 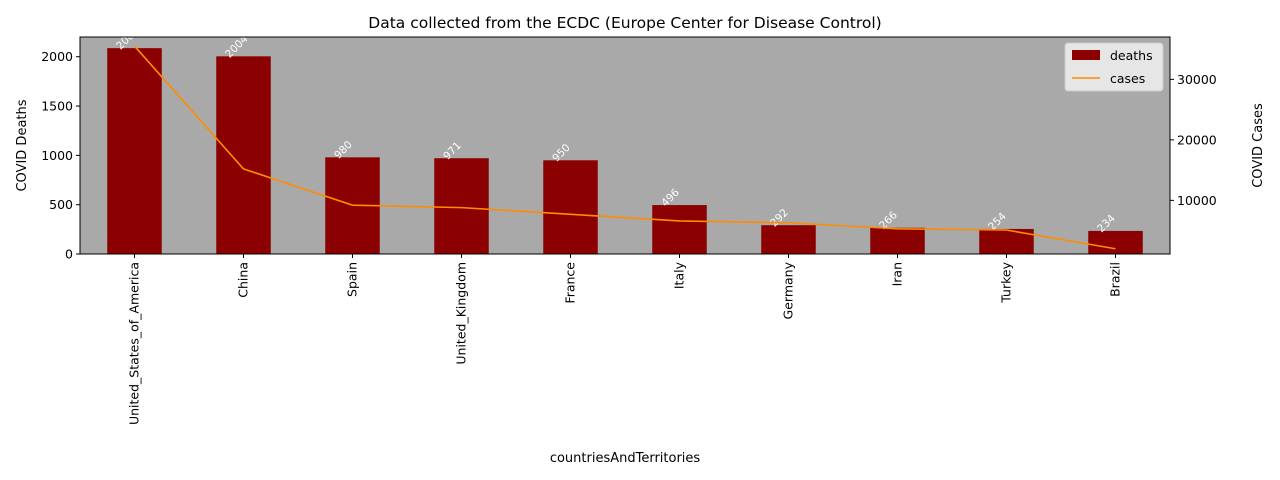 What do you see at coordinates (1086, 55) in the screenshot?
I see `legend-swatch-deaths` at bounding box center [1086, 55].